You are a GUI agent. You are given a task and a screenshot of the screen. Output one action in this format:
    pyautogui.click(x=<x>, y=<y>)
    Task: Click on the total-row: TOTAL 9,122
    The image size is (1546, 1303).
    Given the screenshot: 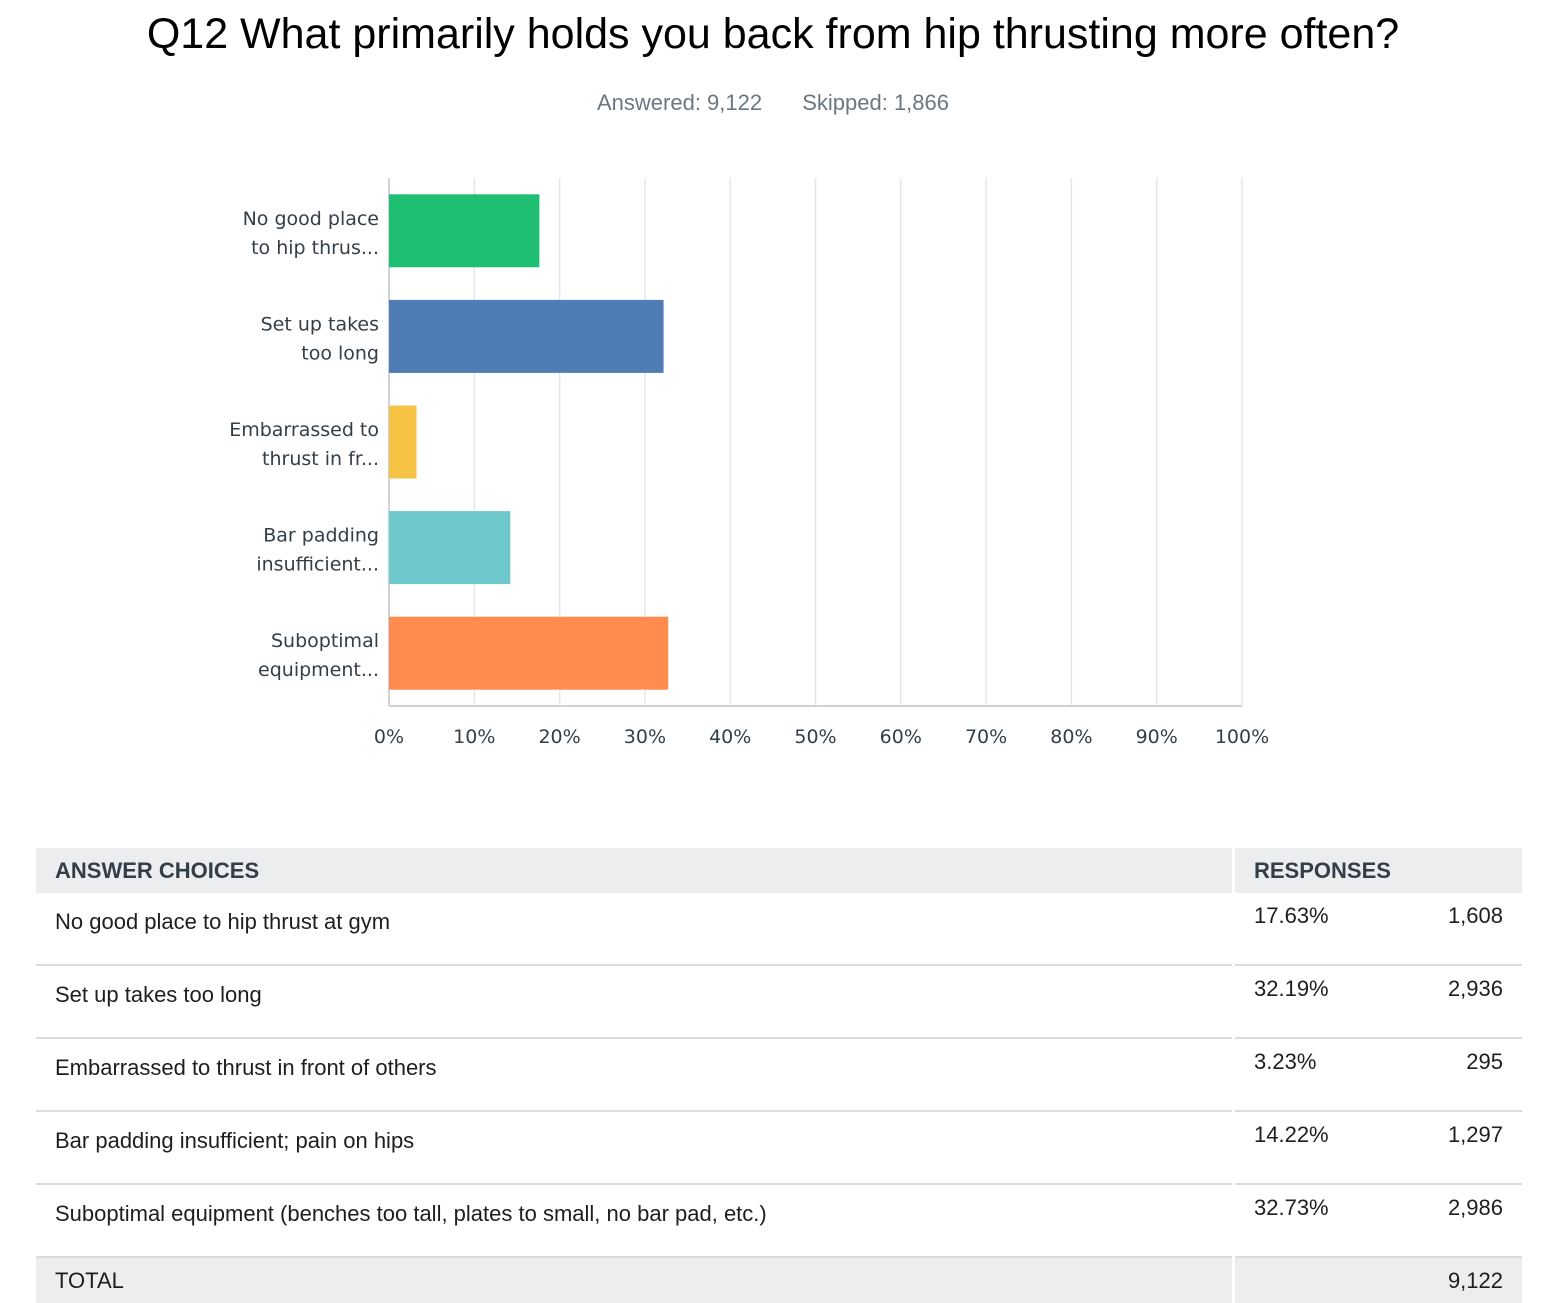 What is the action you would take?
    pyautogui.click(x=779, y=1280)
    